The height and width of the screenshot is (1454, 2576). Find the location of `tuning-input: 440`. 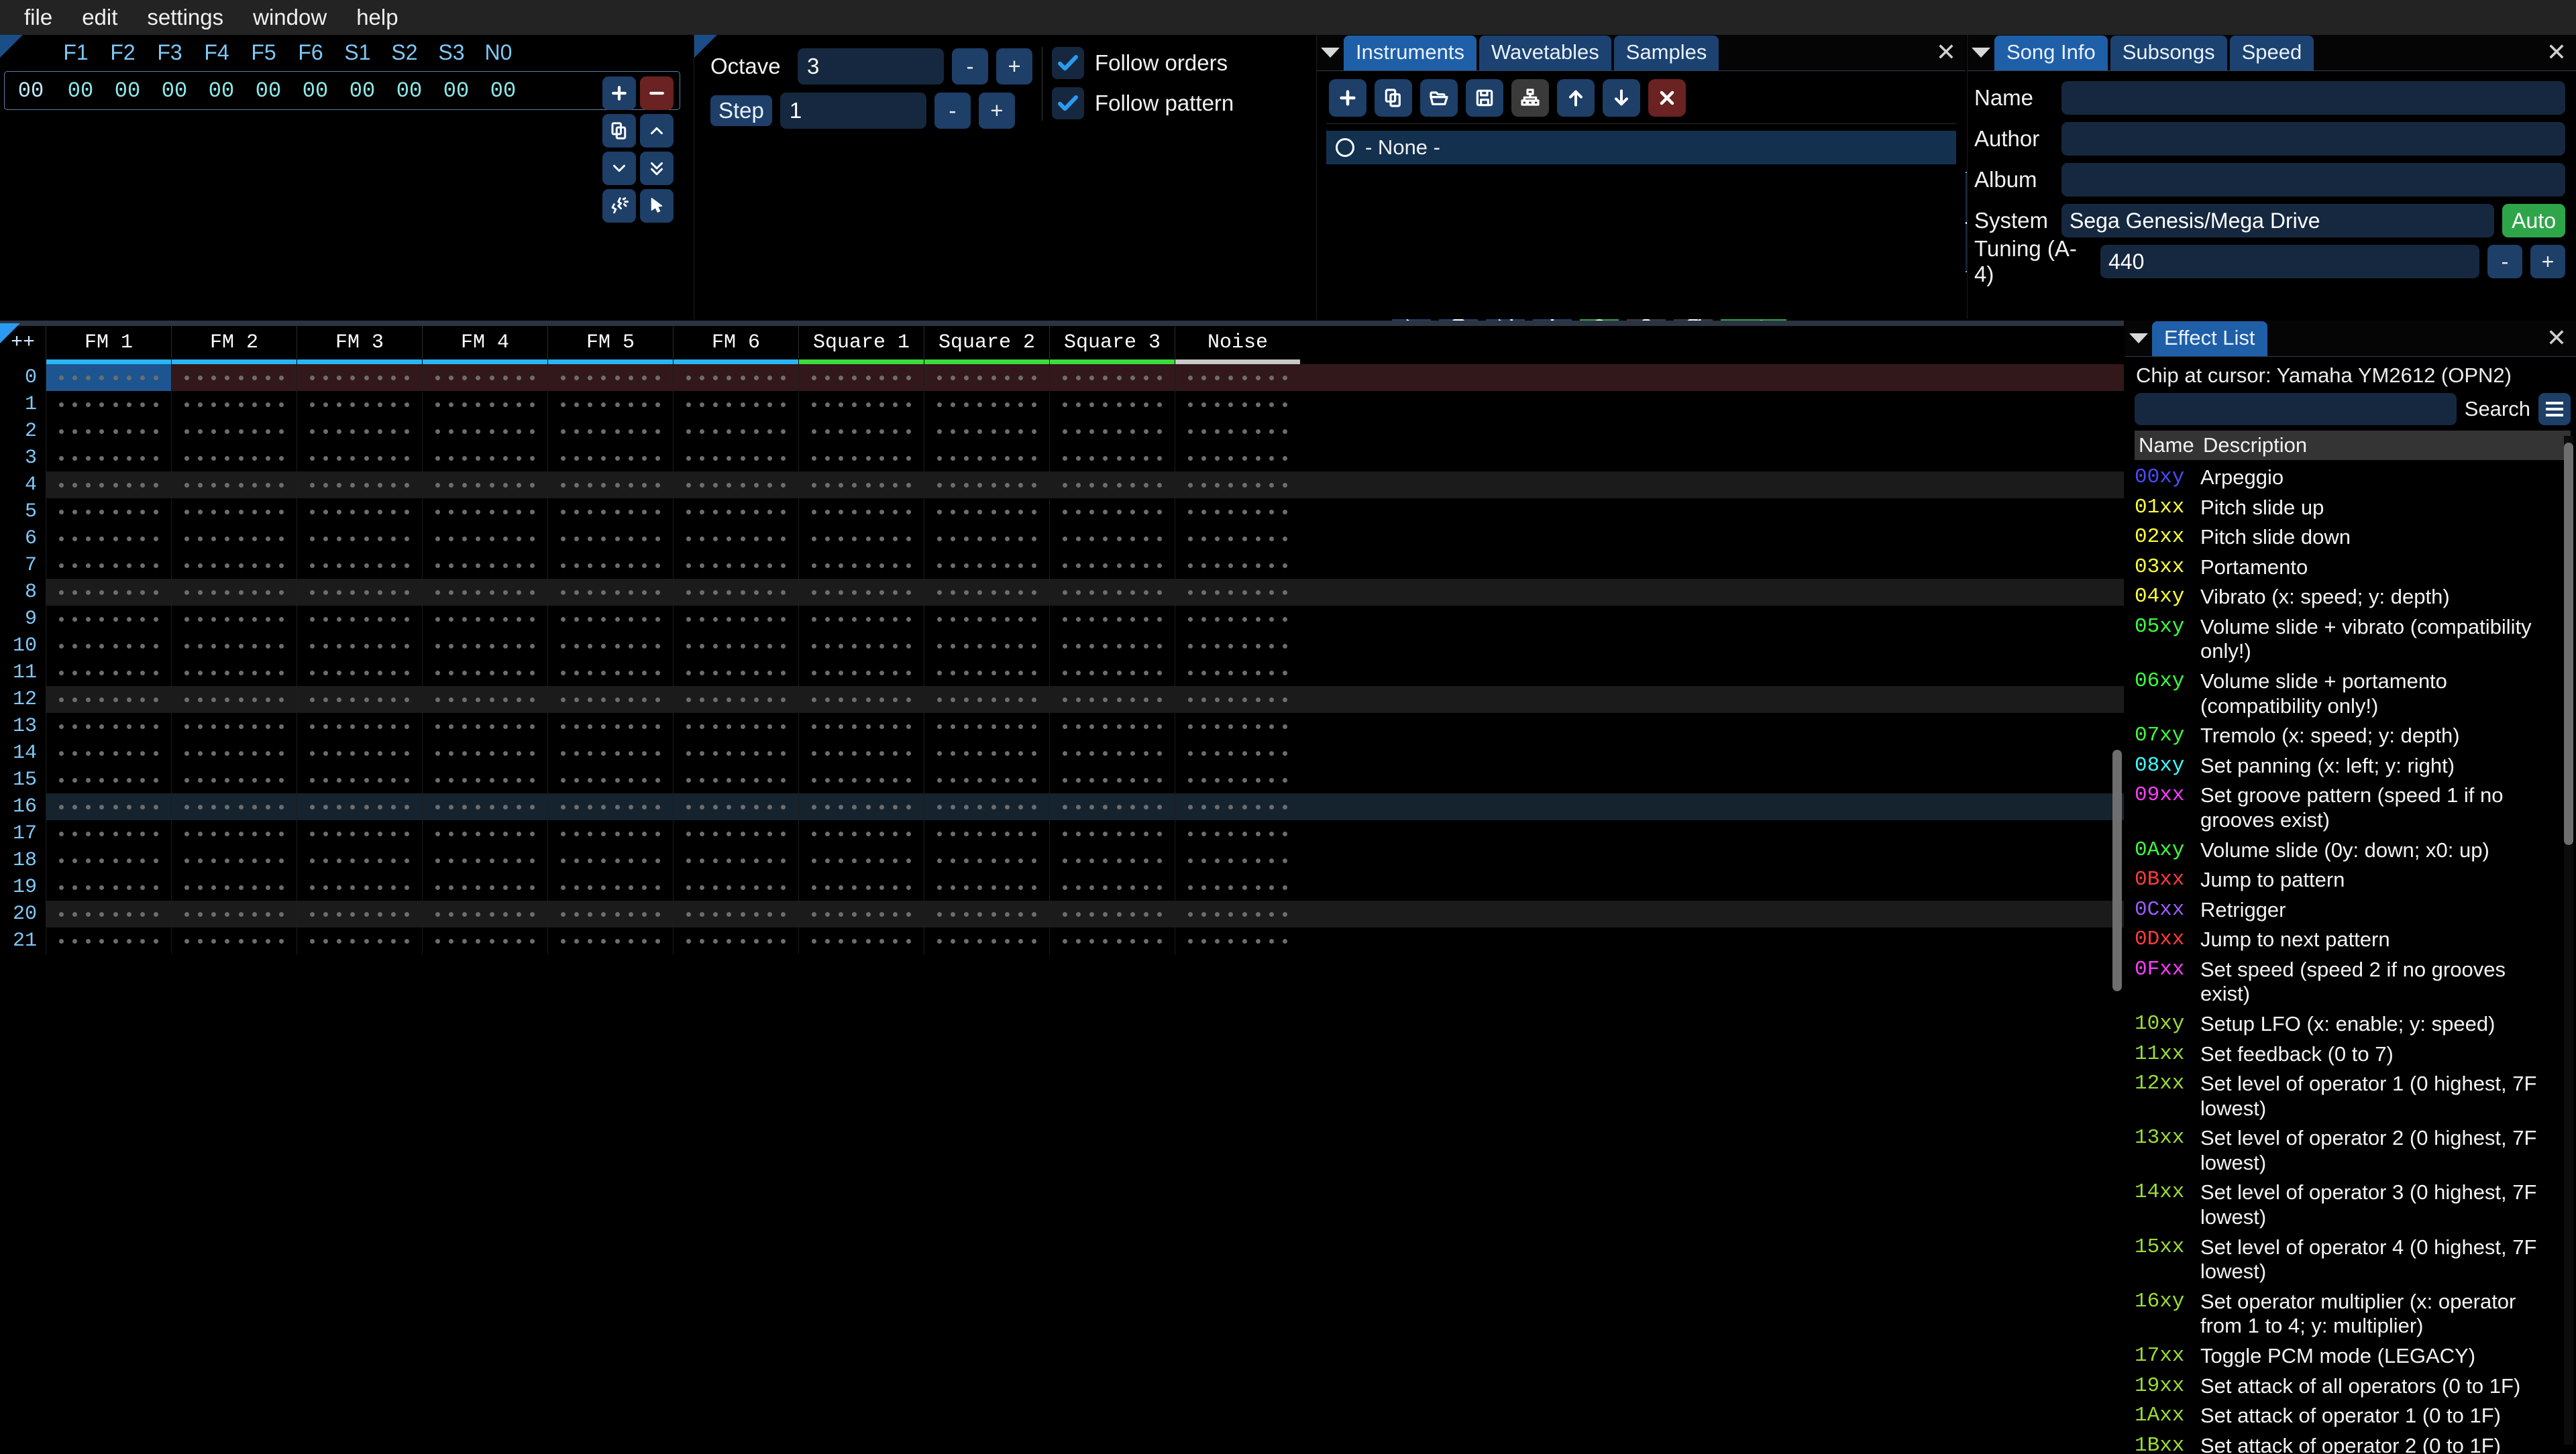

tuning-input: 440 is located at coordinates (2289, 261).